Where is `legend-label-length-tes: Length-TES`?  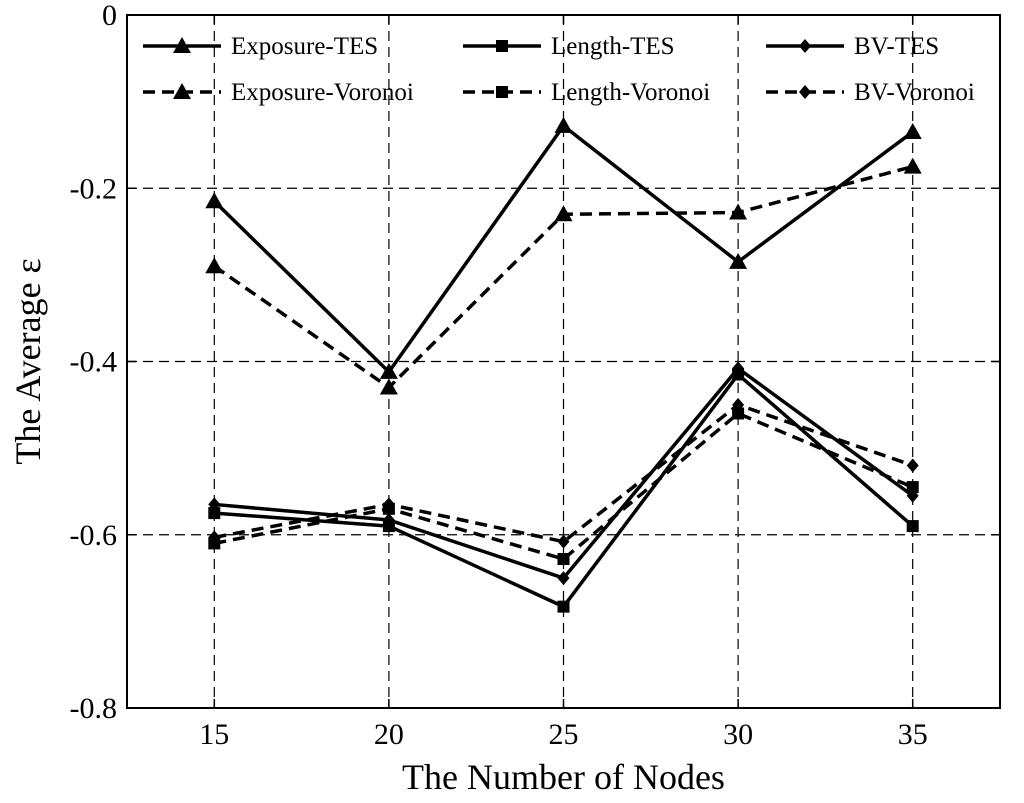 legend-label-length-tes: Length-TES is located at coordinates (613, 46).